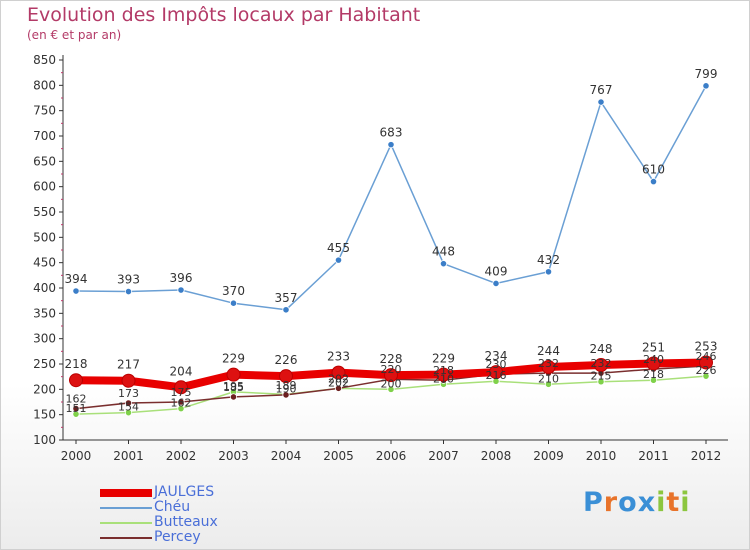  Describe the element at coordinates (128, 407) in the screenshot. I see `data-label: 154` at that location.